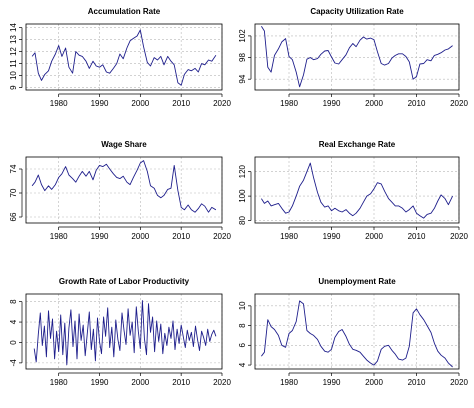 The width and height of the screenshot is (474, 408). I want to click on y-tick-label: 66, so click(13, 216).